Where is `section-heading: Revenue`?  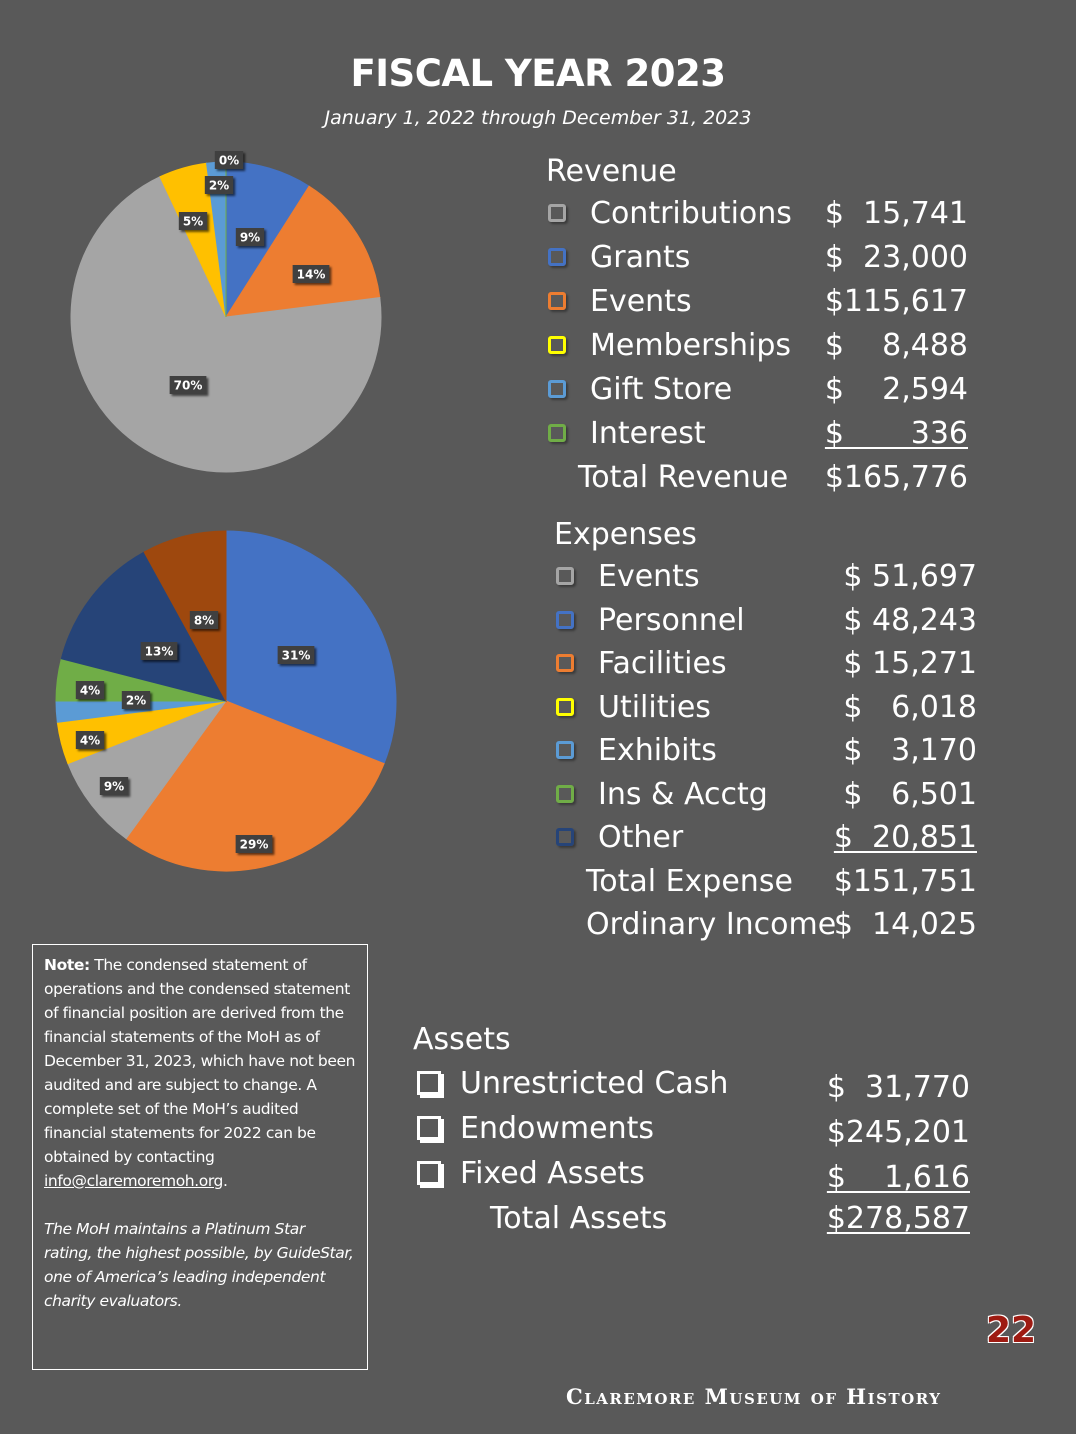
section-heading: Revenue is located at coordinates (611, 171).